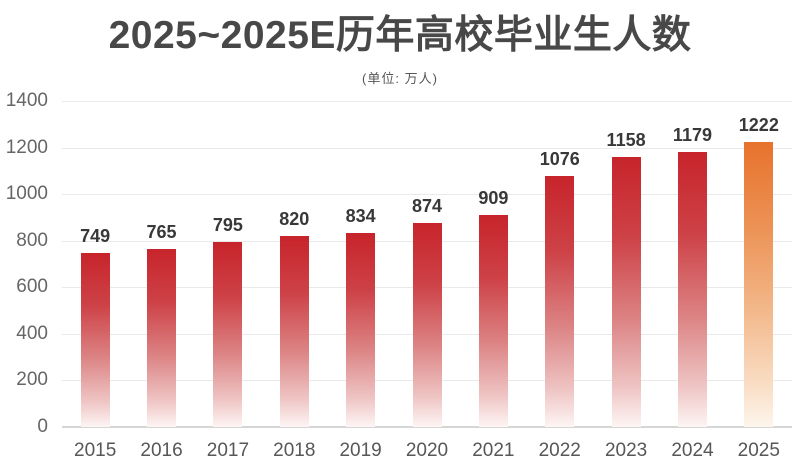 This screenshot has width=800, height=465. Describe the element at coordinates (692, 450) in the screenshot. I see `x-tick-2024: 2024` at that location.